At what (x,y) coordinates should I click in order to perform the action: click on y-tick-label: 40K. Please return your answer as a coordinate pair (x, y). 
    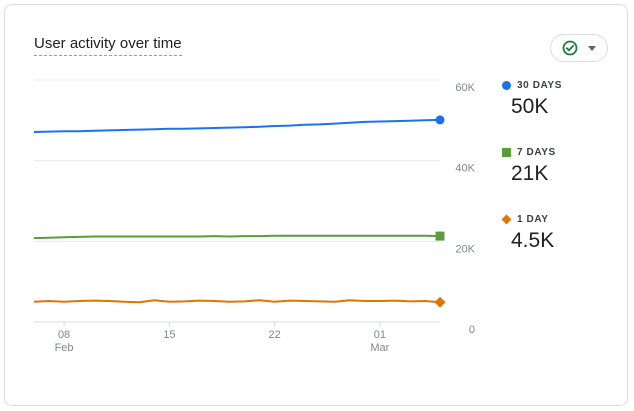
    Looking at the image, I should click on (465, 169).